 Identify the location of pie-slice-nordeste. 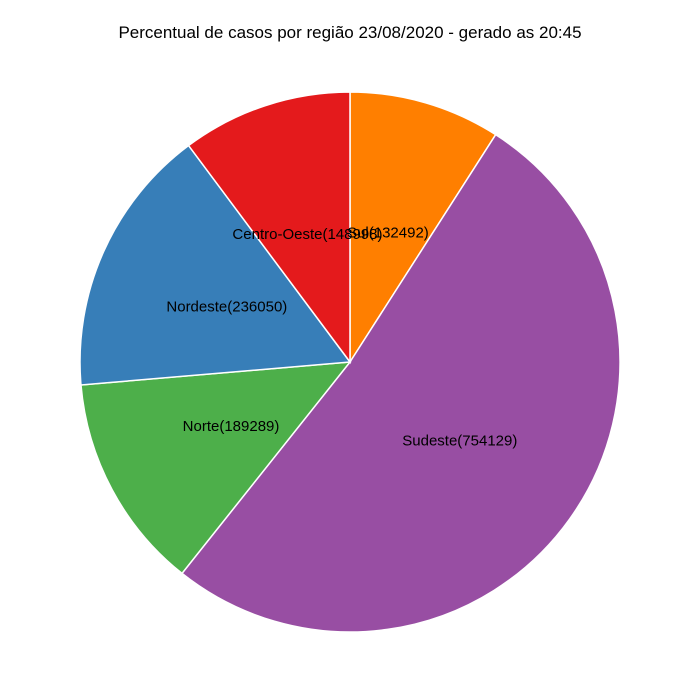
(215, 265).